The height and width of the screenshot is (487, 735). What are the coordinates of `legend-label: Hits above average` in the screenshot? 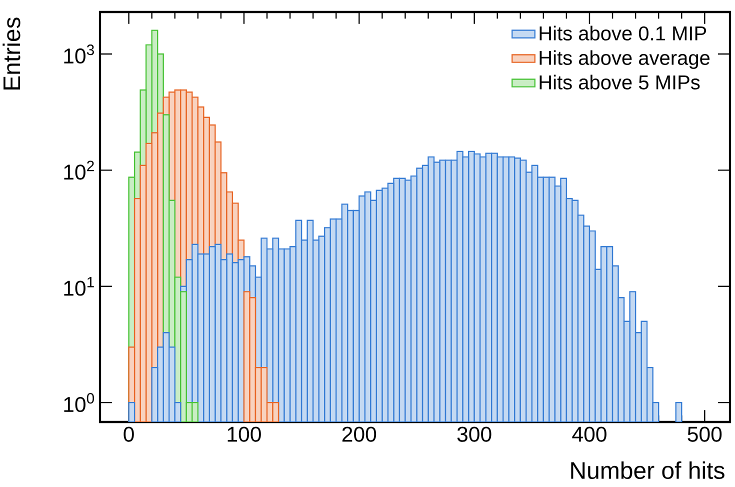 It's located at (625, 59).